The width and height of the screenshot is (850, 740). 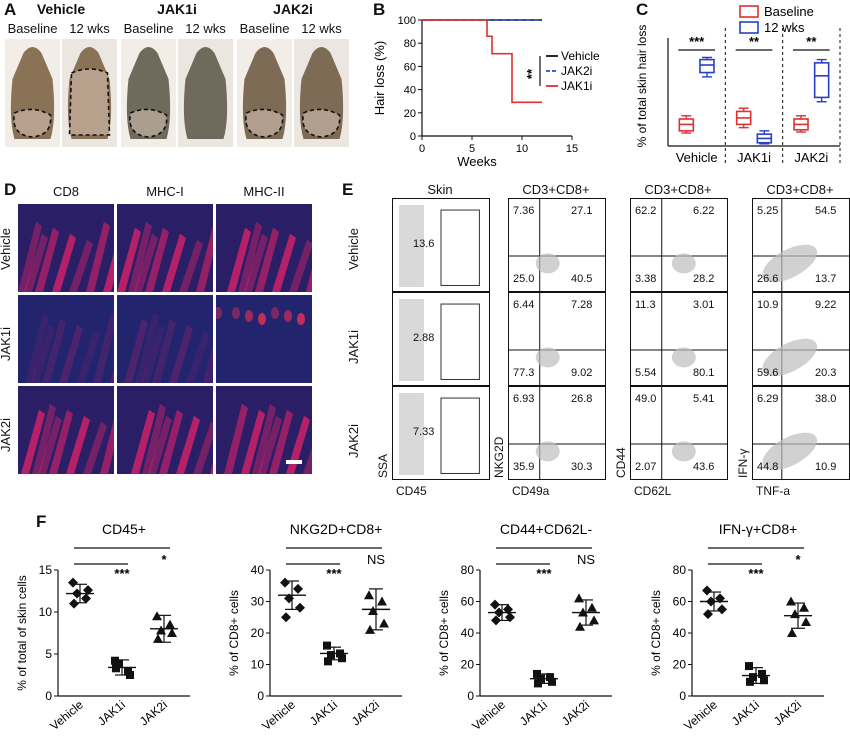 What do you see at coordinates (680, 633) in the screenshot?
I see `y-tick-label: 40` at bounding box center [680, 633].